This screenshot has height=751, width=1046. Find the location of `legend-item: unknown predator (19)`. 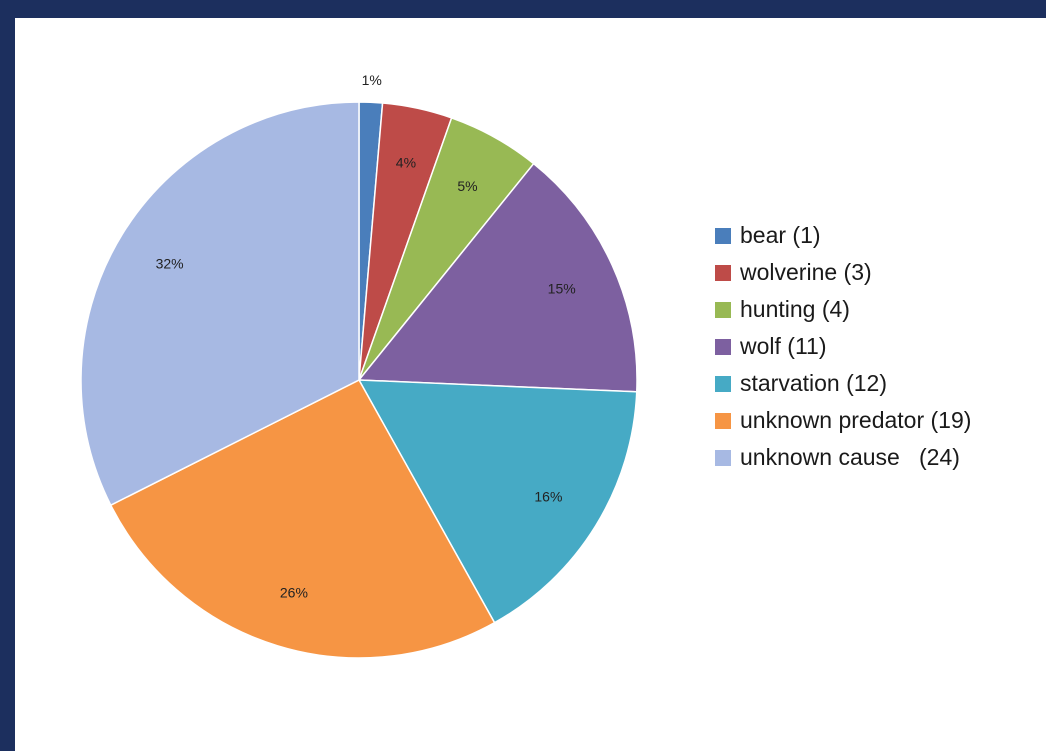

legend-item: unknown predator (19) is located at coordinates (880, 420).